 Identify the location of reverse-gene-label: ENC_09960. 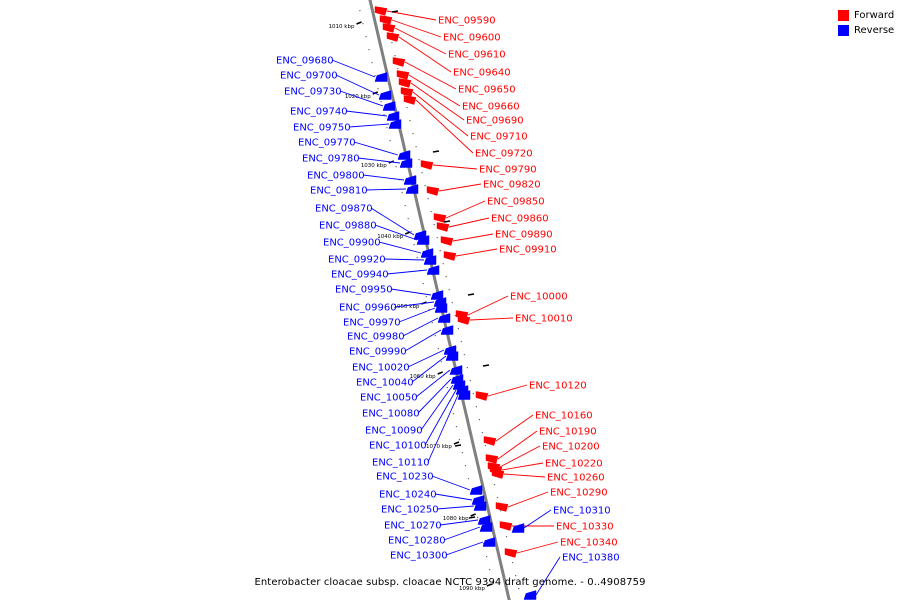
(368, 308).